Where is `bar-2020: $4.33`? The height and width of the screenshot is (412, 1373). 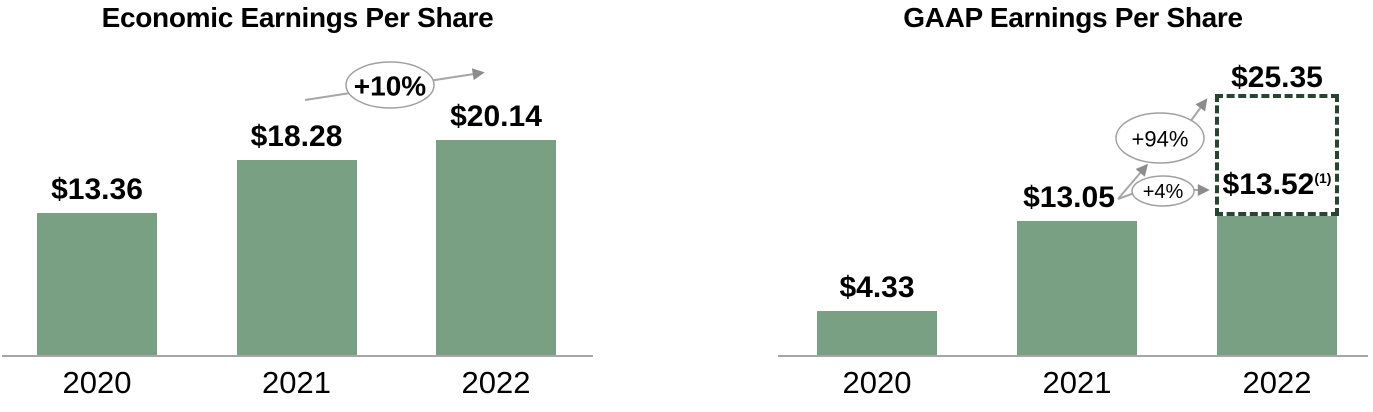
bar-2020: $4.33 is located at coordinates (877, 314).